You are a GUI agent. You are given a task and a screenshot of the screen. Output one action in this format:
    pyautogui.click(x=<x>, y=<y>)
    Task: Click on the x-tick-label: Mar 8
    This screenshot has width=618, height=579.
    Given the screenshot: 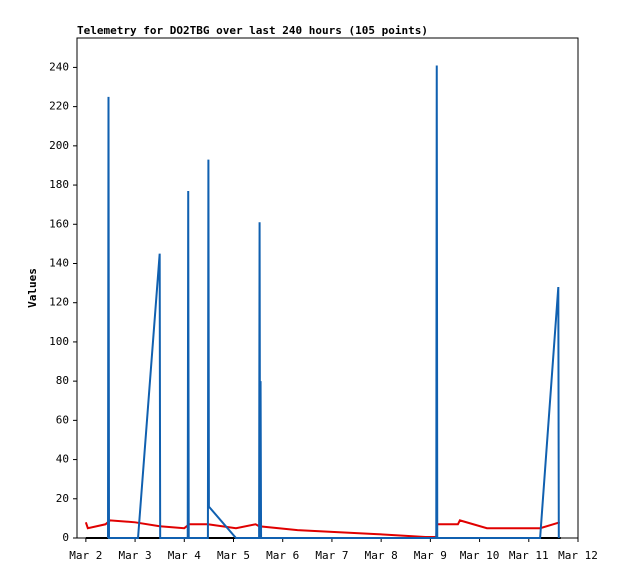 What is the action you would take?
    pyautogui.click(x=381, y=555)
    